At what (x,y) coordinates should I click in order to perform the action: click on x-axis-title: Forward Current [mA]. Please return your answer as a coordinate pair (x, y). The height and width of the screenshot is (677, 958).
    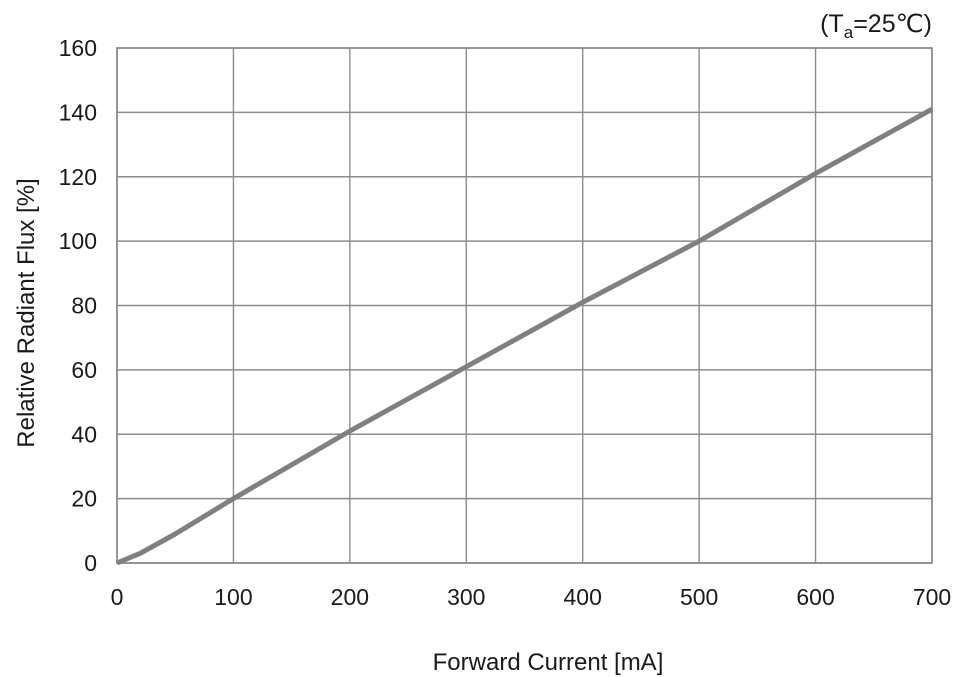
    Looking at the image, I should click on (548, 662).